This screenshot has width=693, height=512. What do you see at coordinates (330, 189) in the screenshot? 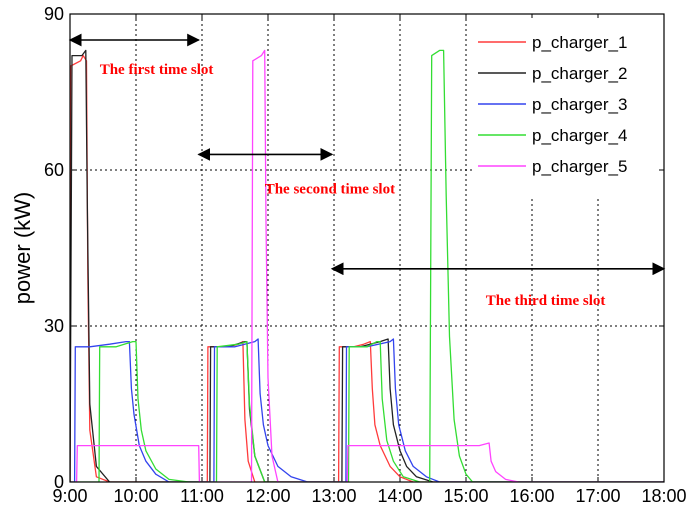
I see `time-slot-label: The second time slot` at bounding box center [330, 189].